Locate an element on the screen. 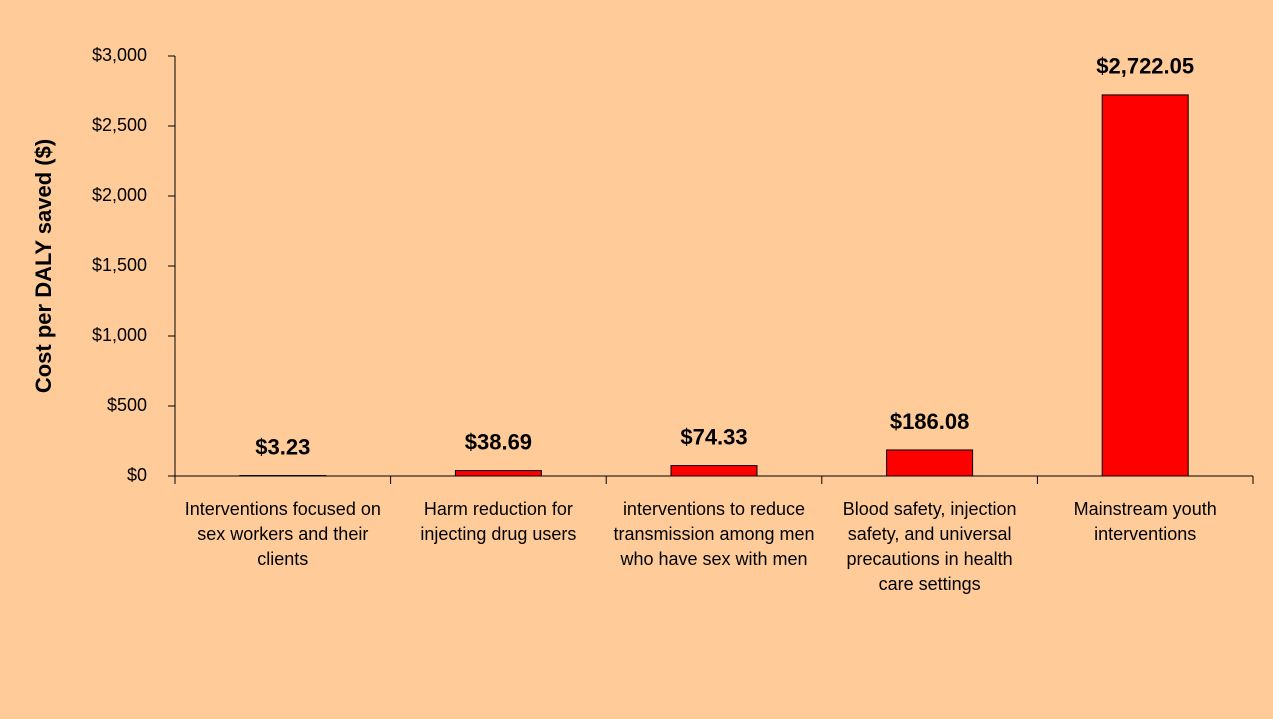 The width and height of the screenshot is (1273, 719). y-tick-label: $0 is located at coordinates (137, 475).